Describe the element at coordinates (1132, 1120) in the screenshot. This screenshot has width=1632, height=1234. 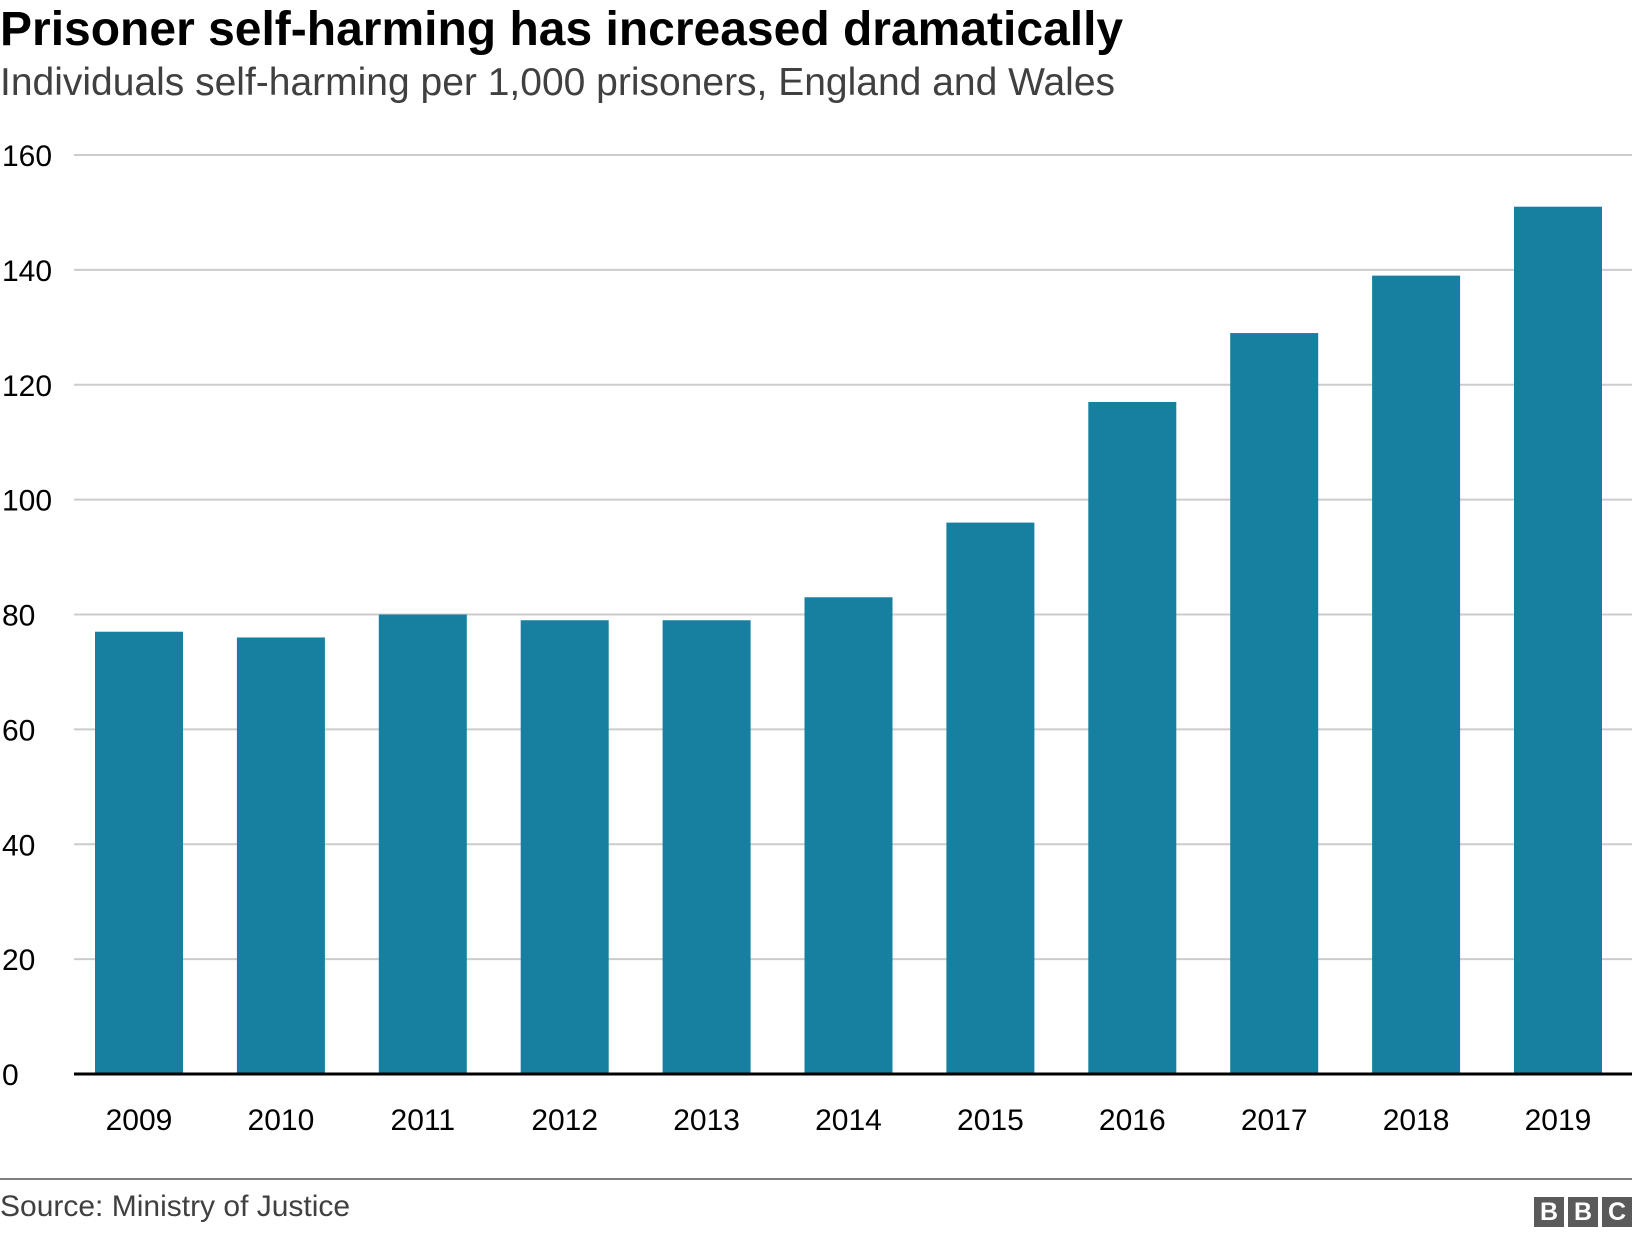
I see `x-tick-label: 2016` at that location.